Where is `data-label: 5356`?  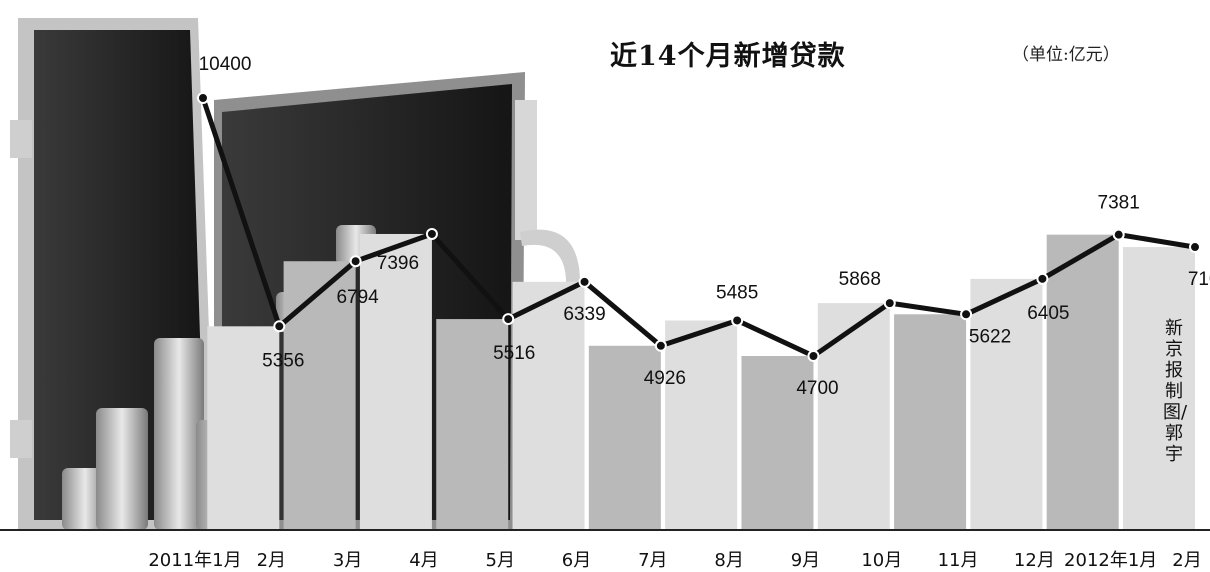
data-label: 5356 is located at coordinates (283, 360).